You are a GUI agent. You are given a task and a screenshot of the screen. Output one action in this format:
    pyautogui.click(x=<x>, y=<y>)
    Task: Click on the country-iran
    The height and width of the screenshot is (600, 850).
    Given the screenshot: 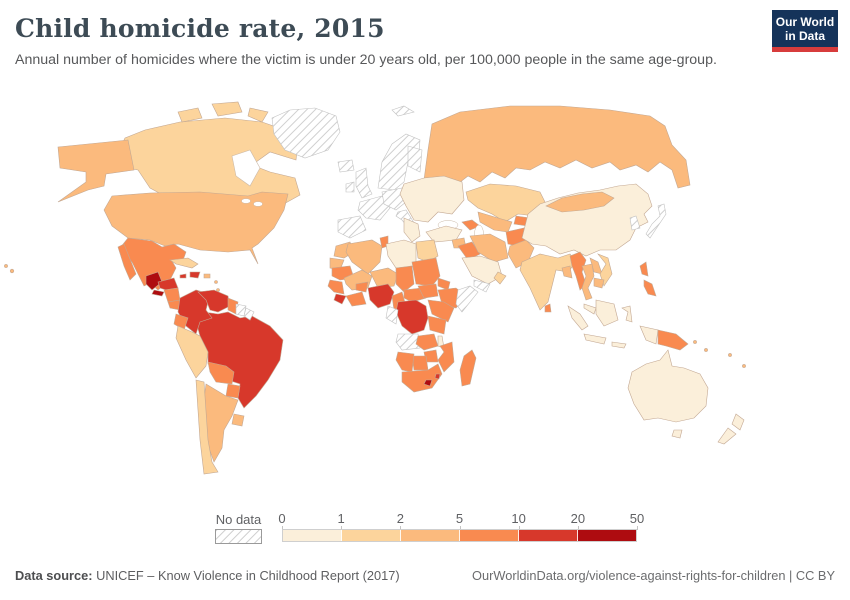 What is the action you would take?
    pyautogui.click(x=489, y=248)
    